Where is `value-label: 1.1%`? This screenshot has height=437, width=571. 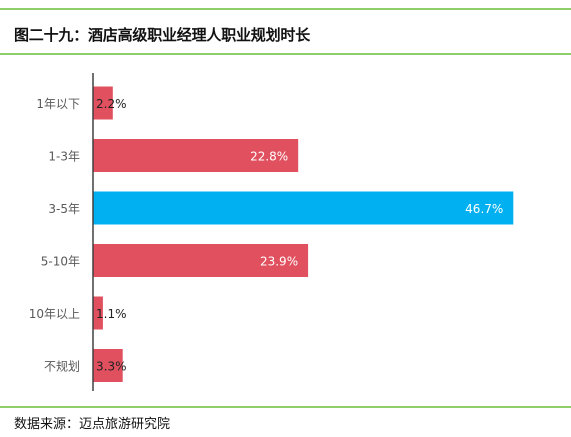 value-label: 1.1% is located at coordinates (111, 314).